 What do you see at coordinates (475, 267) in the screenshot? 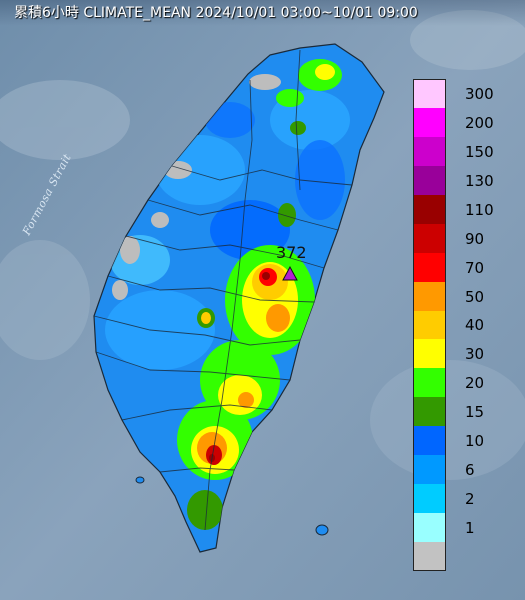
I see `legend-label: 70` at bounding box center [475, 267].